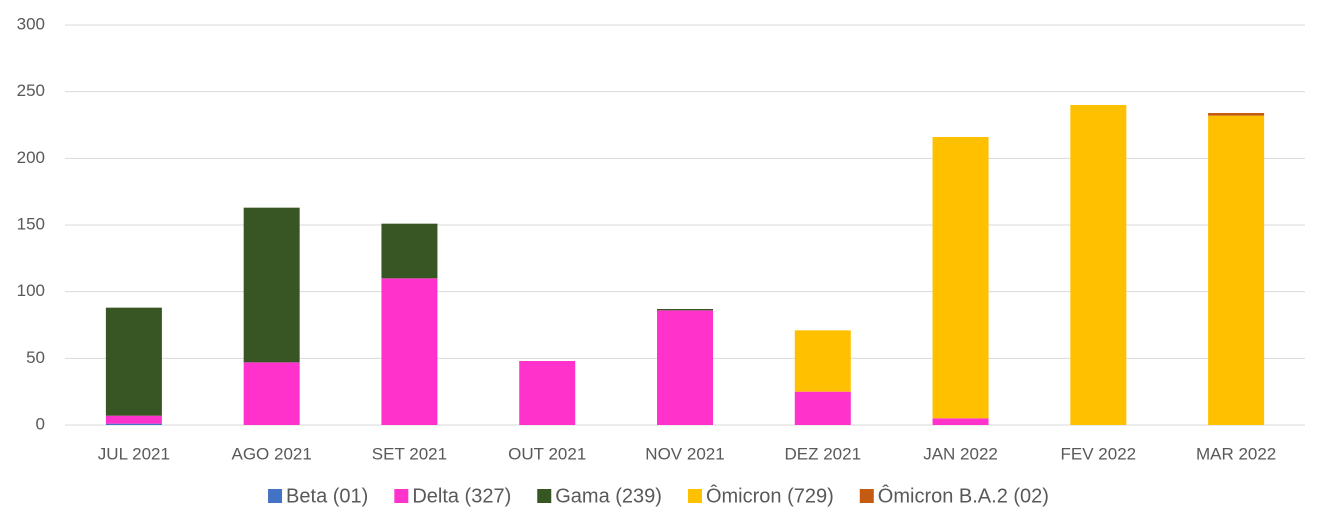 The image size is (1317, 525). I want to click on y-tick-label: 300, so click(31, 23).